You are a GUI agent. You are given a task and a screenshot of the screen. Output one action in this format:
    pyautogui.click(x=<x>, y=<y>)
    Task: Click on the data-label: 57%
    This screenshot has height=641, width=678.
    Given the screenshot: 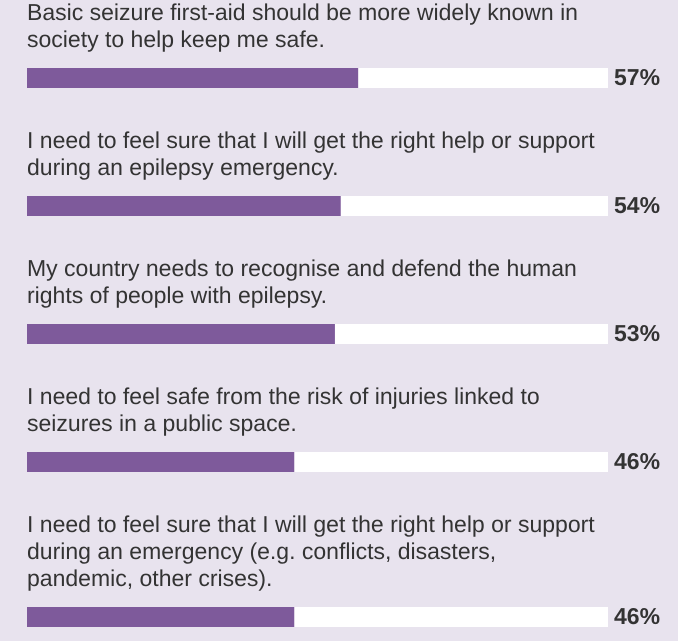 What is the action you would take?
    pyautogui.click(x=637, y=77)
    